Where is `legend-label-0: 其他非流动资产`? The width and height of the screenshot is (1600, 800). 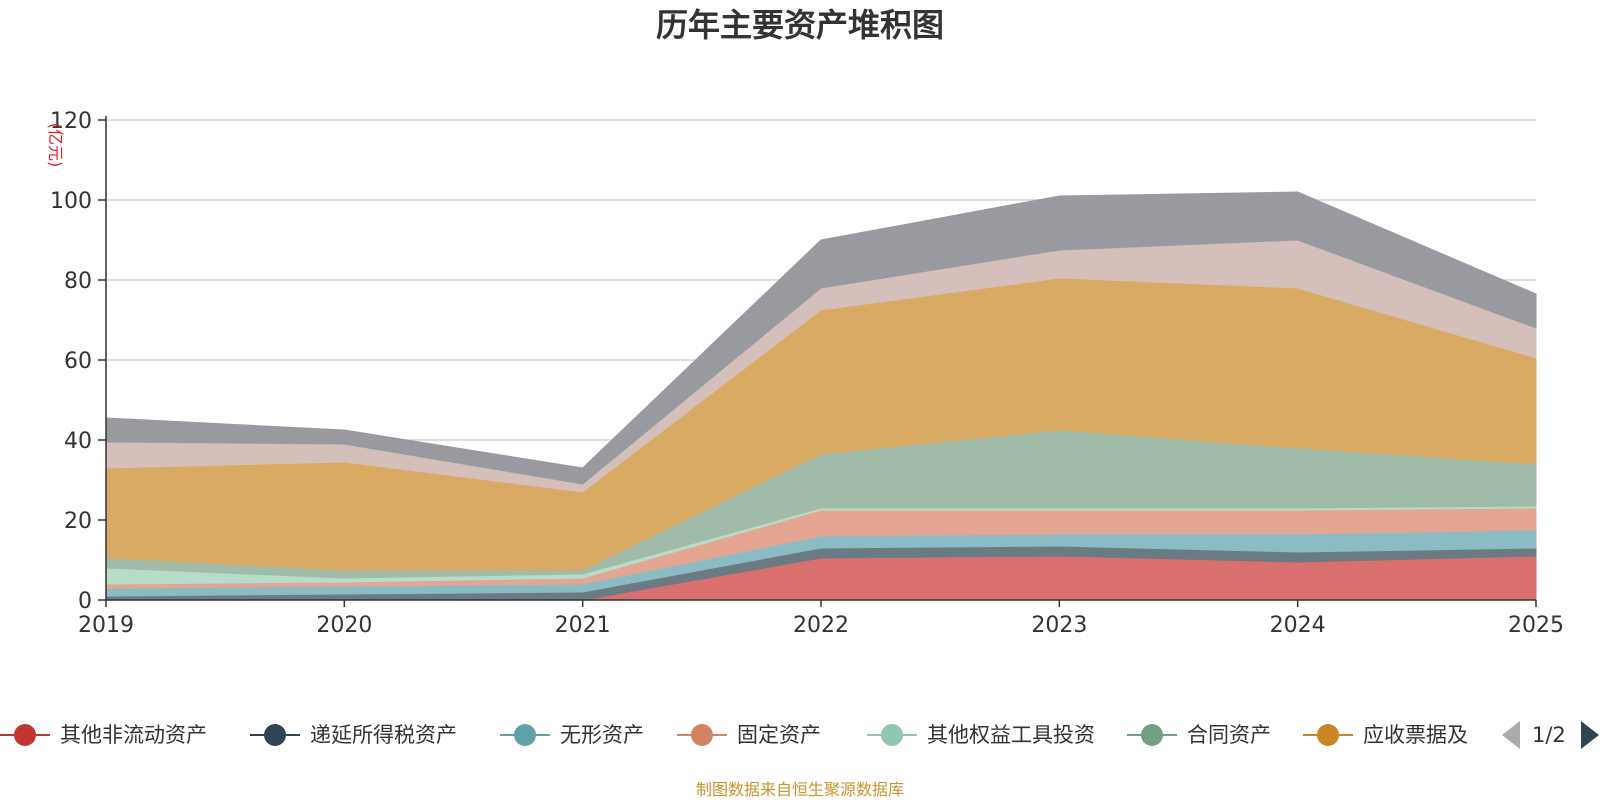
legend-label-0: 其他非流动资产 is located at coordinates (133, 735).